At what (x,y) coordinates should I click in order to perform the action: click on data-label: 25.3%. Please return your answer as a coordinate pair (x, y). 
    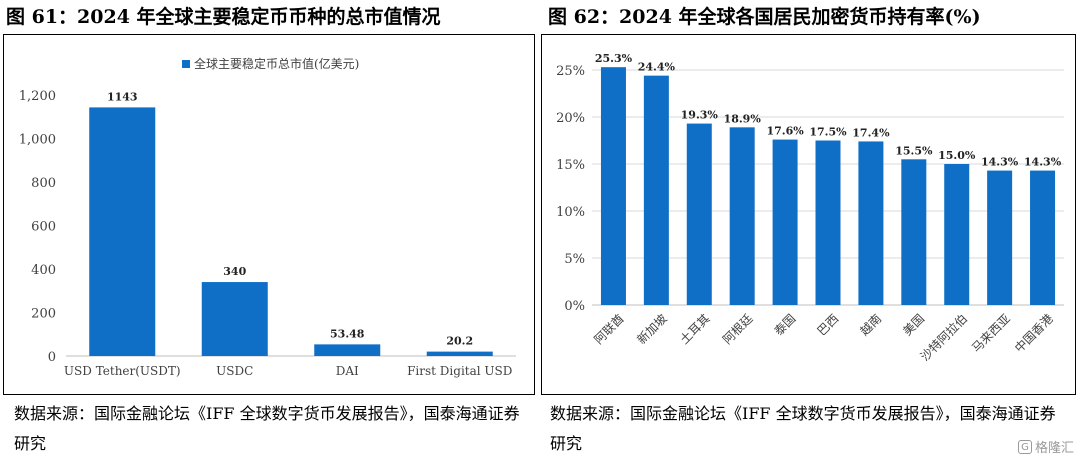
    Looking at the image, I should click on (614, 58).